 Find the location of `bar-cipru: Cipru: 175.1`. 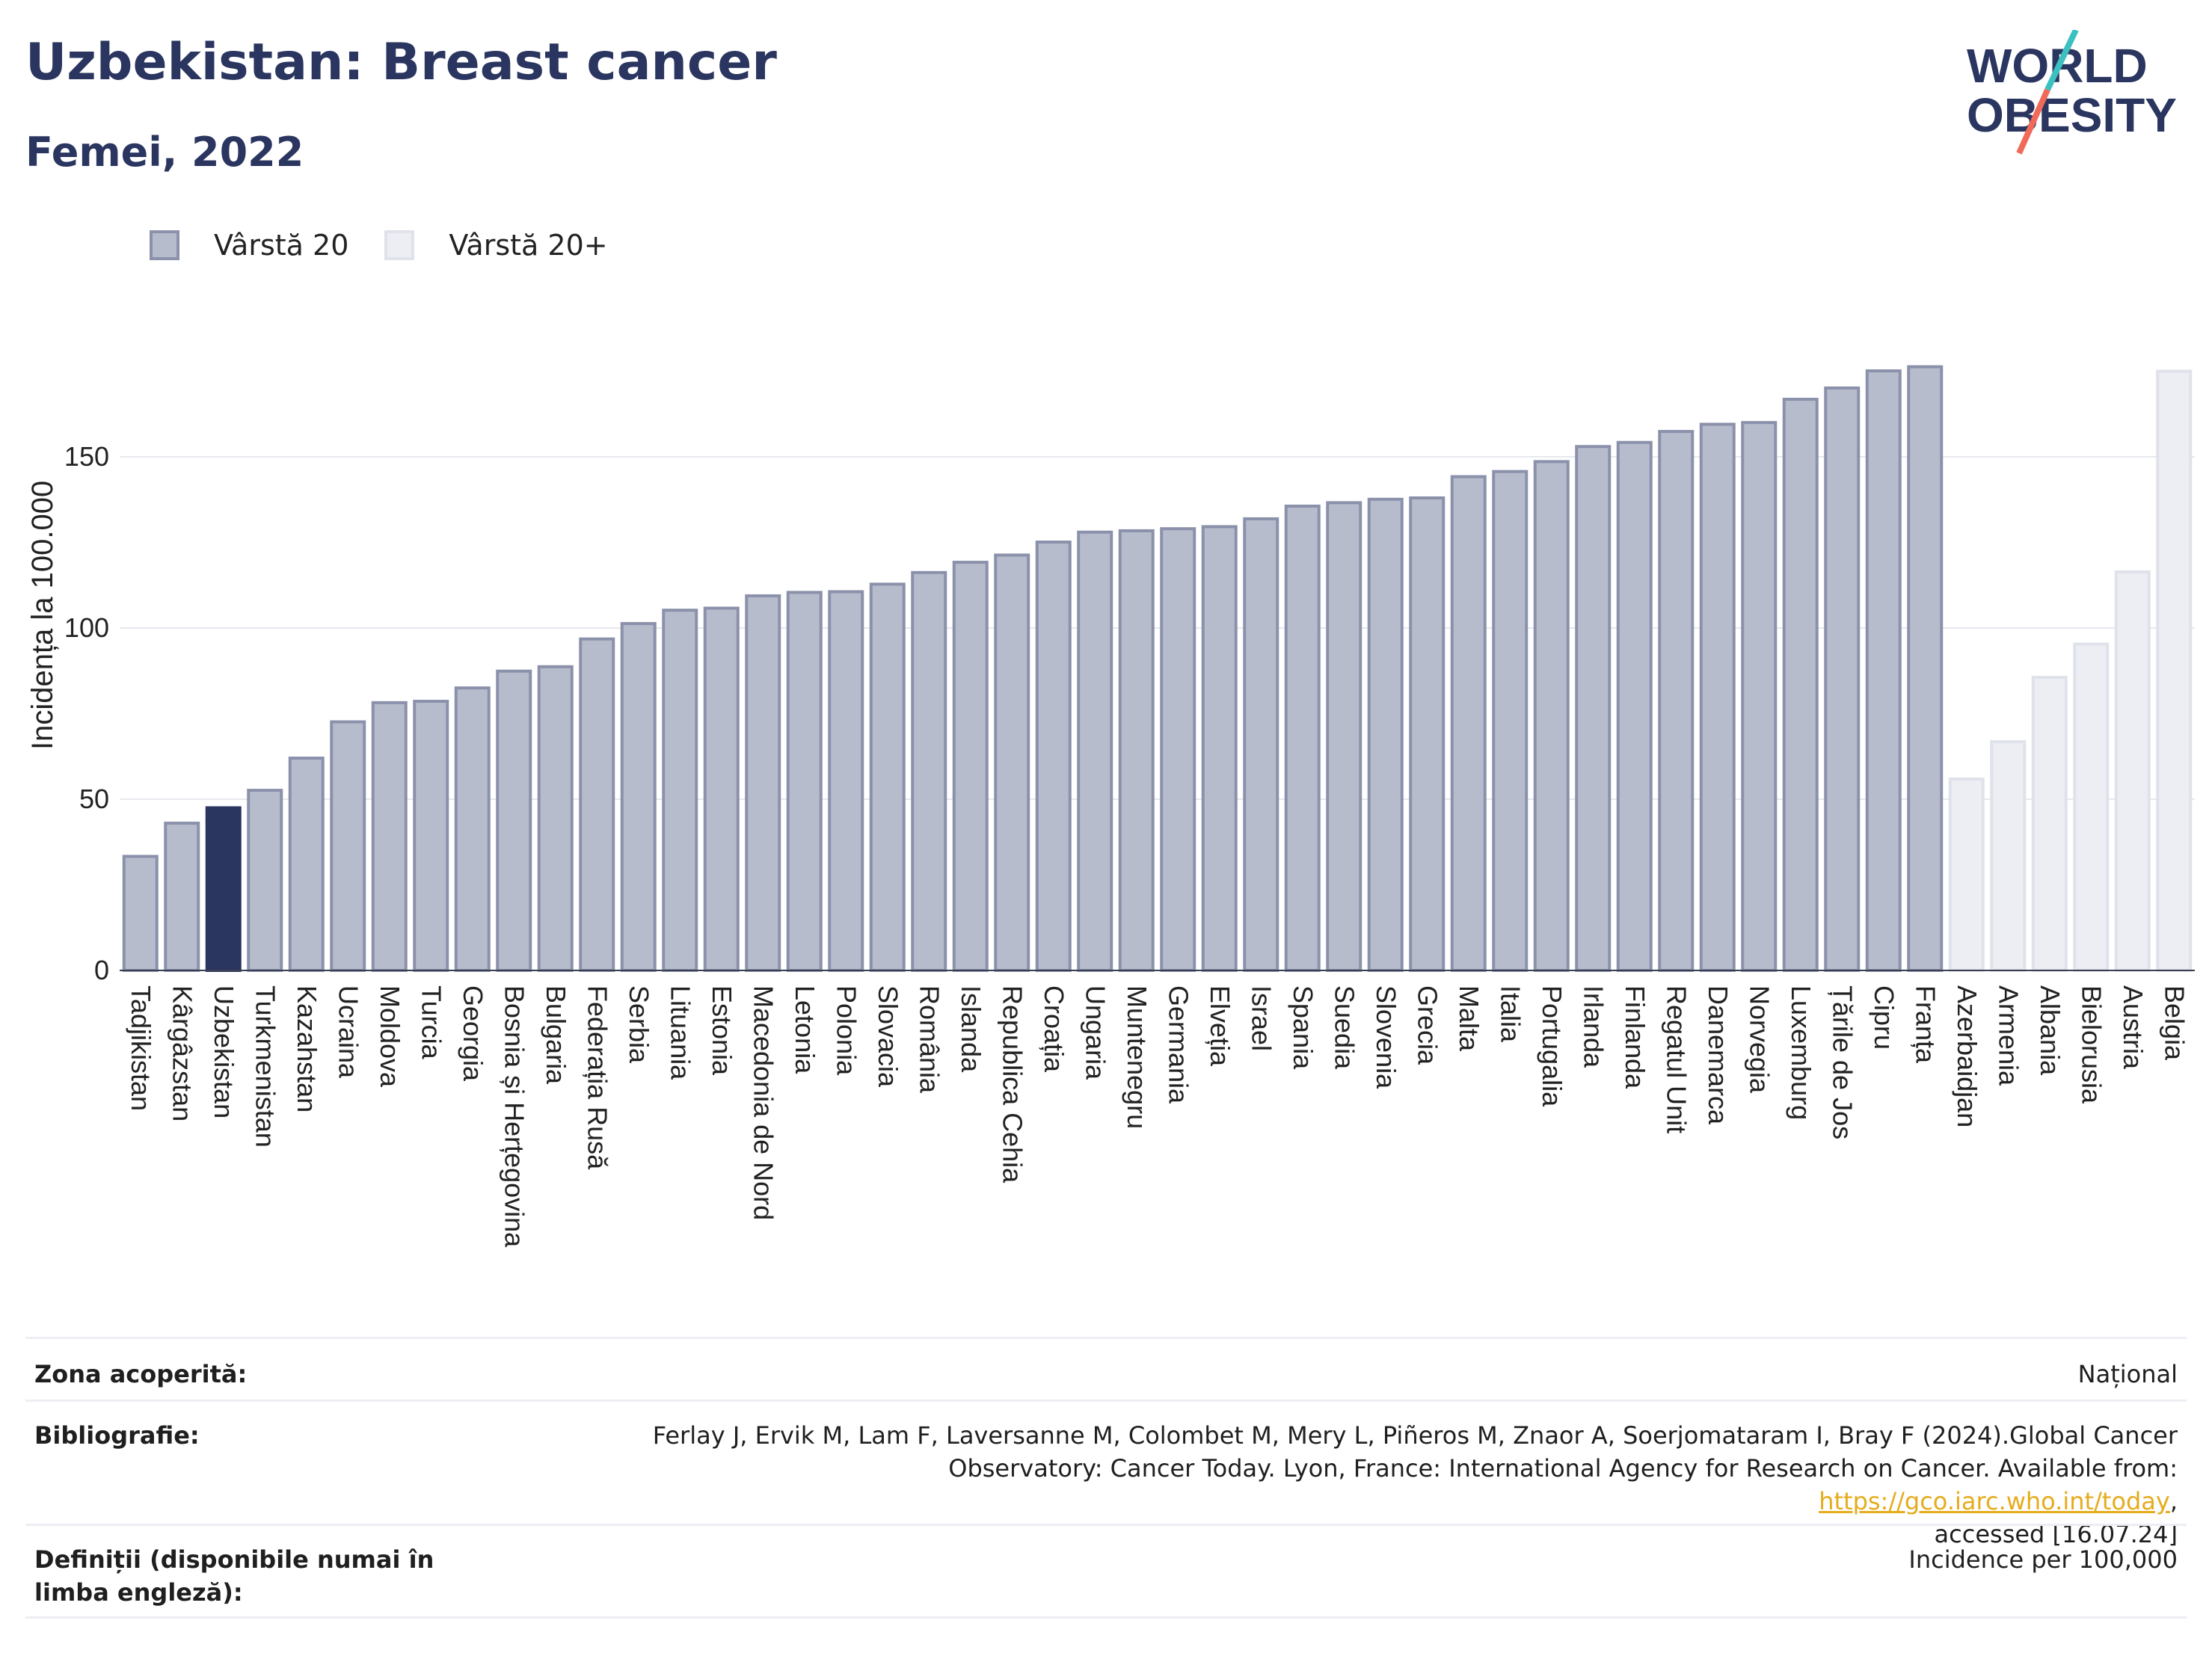

bar-cipru: Cipru: 175.1 is located at coordinates (1883, 670).